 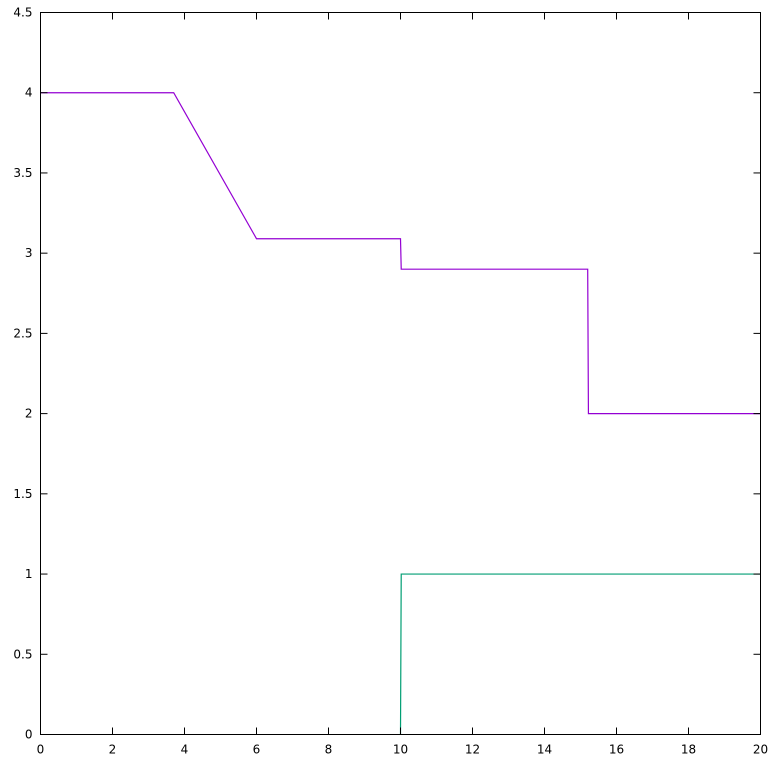 What do you see at coordinates (257, 750) in the screenshot?
I see `x-tick-label: 6` at bounding box center [257, 750].